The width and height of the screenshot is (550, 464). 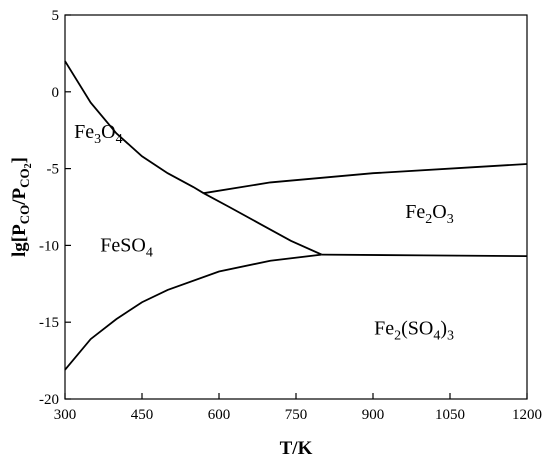 I want to click on x-axis-title: T/K, so click(x=296, y=448).